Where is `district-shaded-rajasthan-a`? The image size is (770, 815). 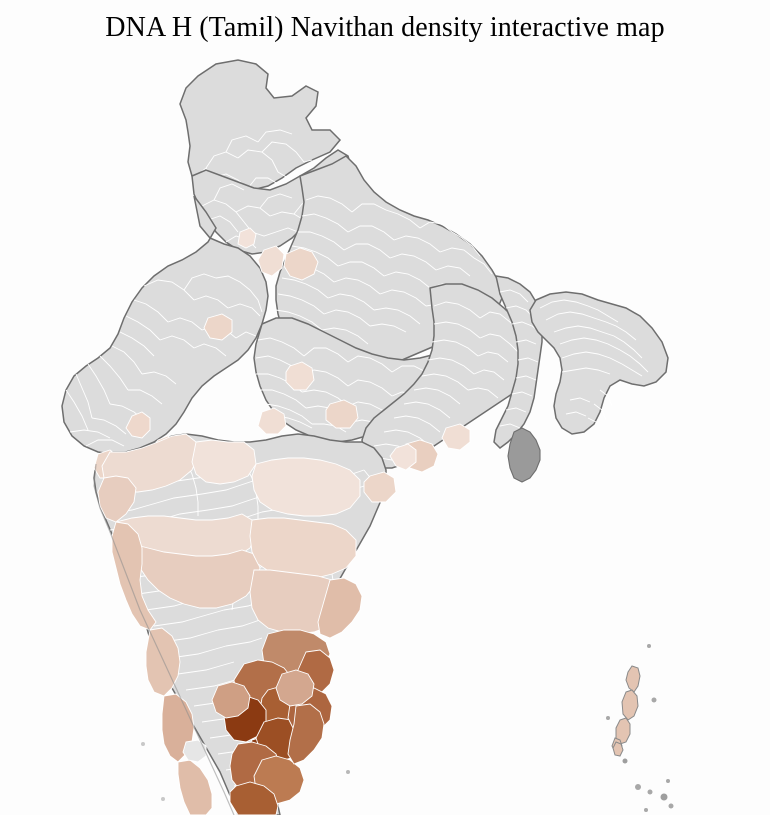
district-shaded-rajasthan-a is located at coordinates (247, 238).